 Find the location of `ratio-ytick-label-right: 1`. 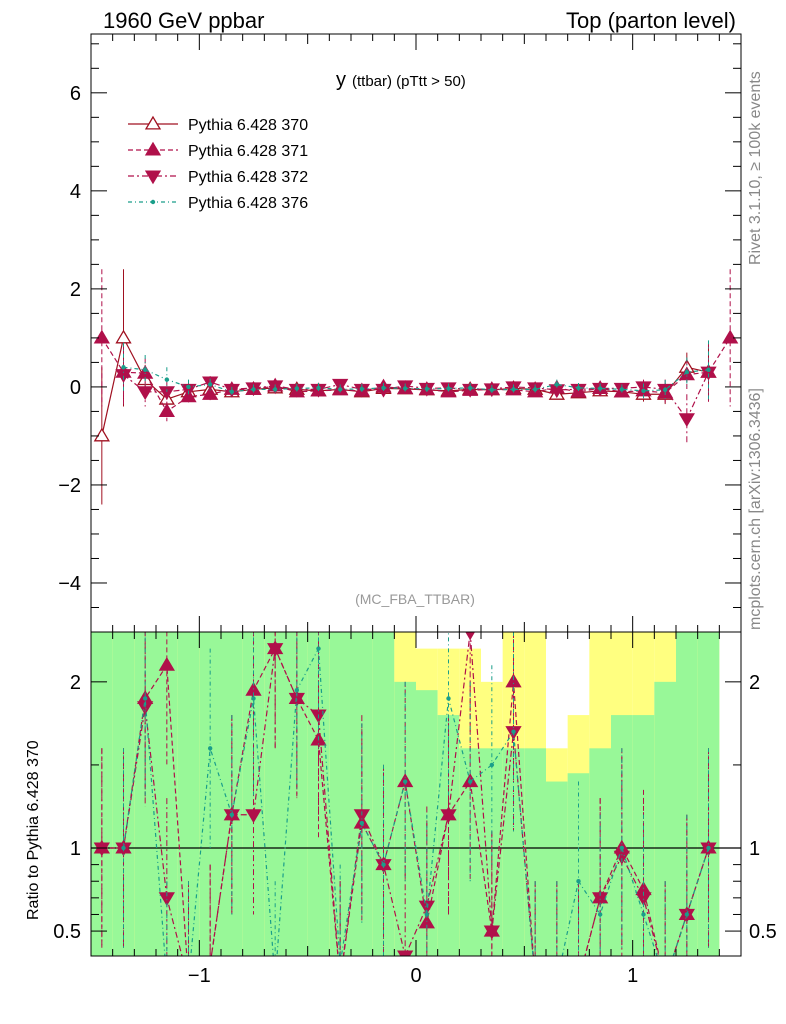

ratio-ytick-label-right: 1 is located at coordinates (754, 849).